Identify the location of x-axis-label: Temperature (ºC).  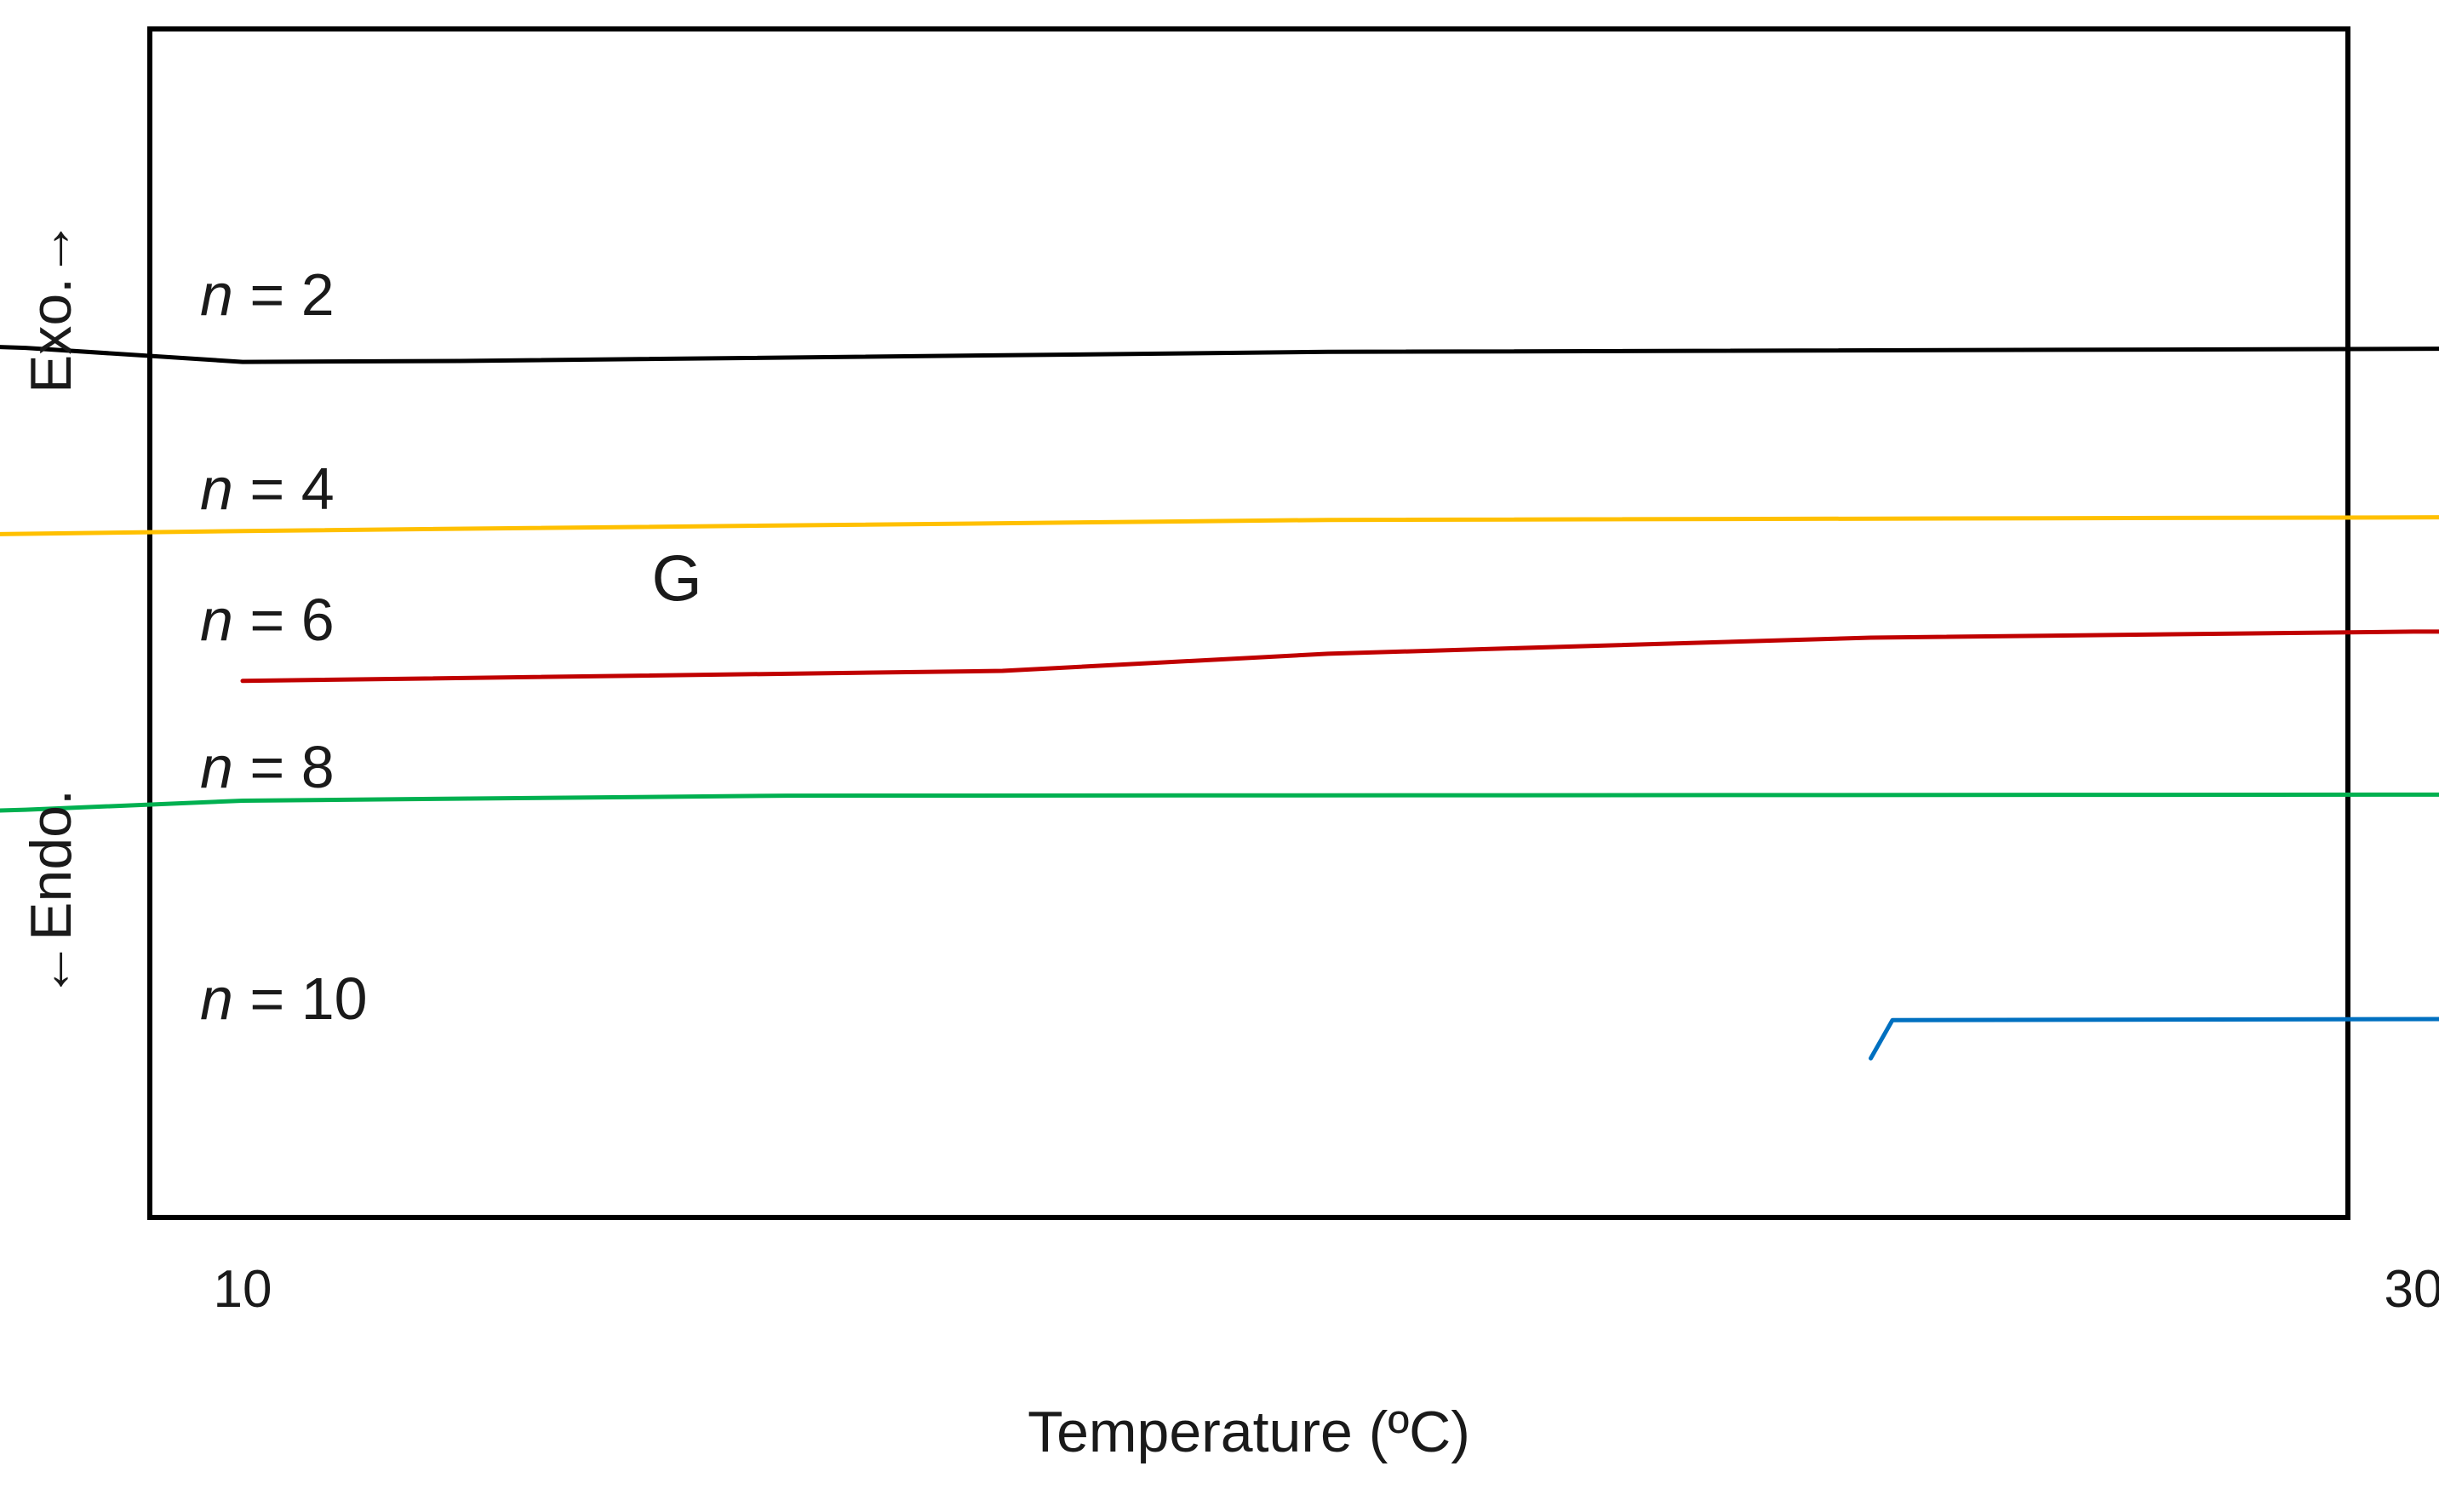
(1249, 1432).